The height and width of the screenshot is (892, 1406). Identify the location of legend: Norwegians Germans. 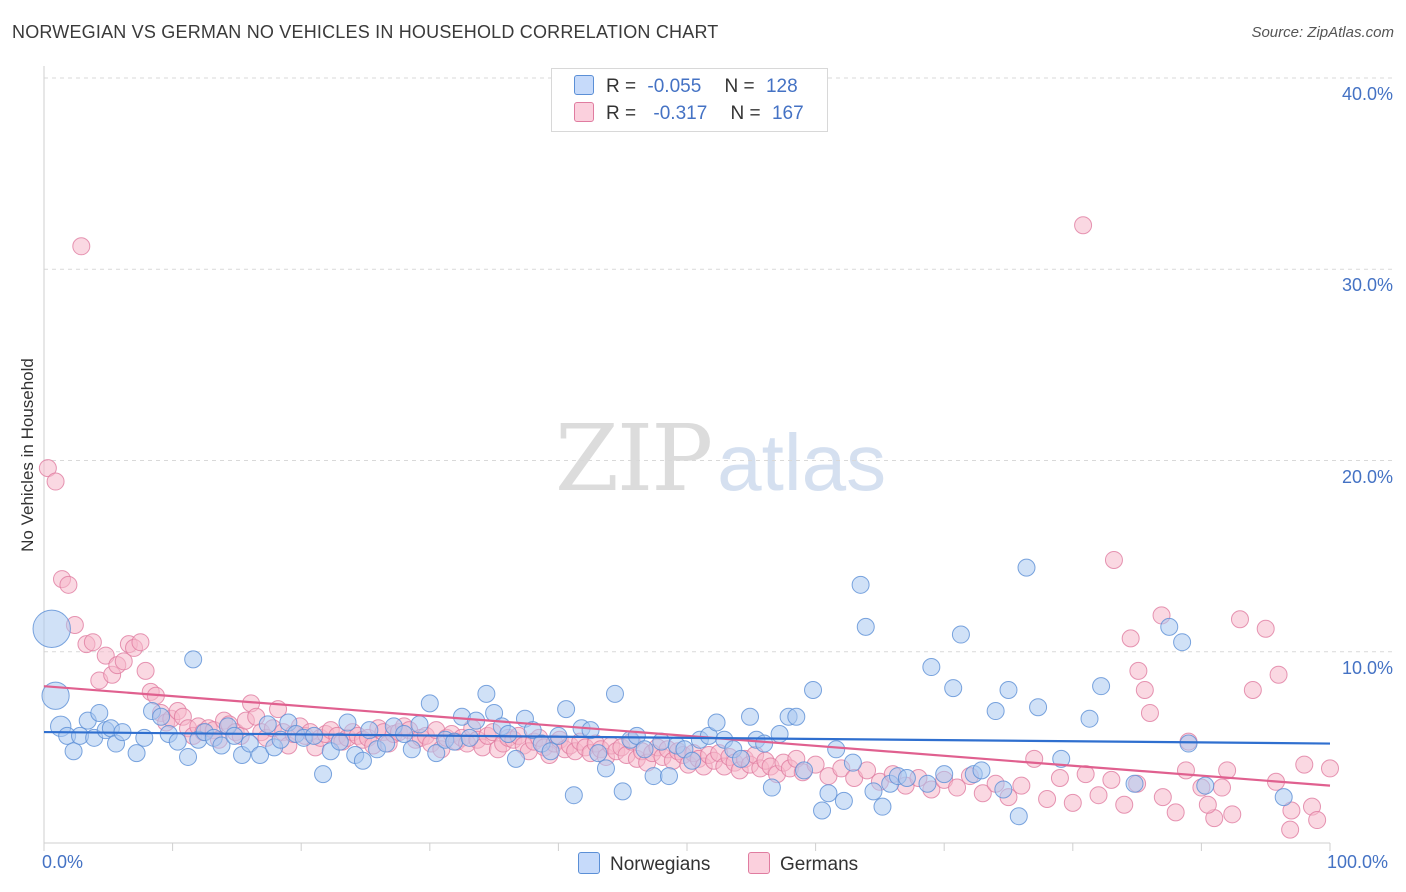
(703, 865).